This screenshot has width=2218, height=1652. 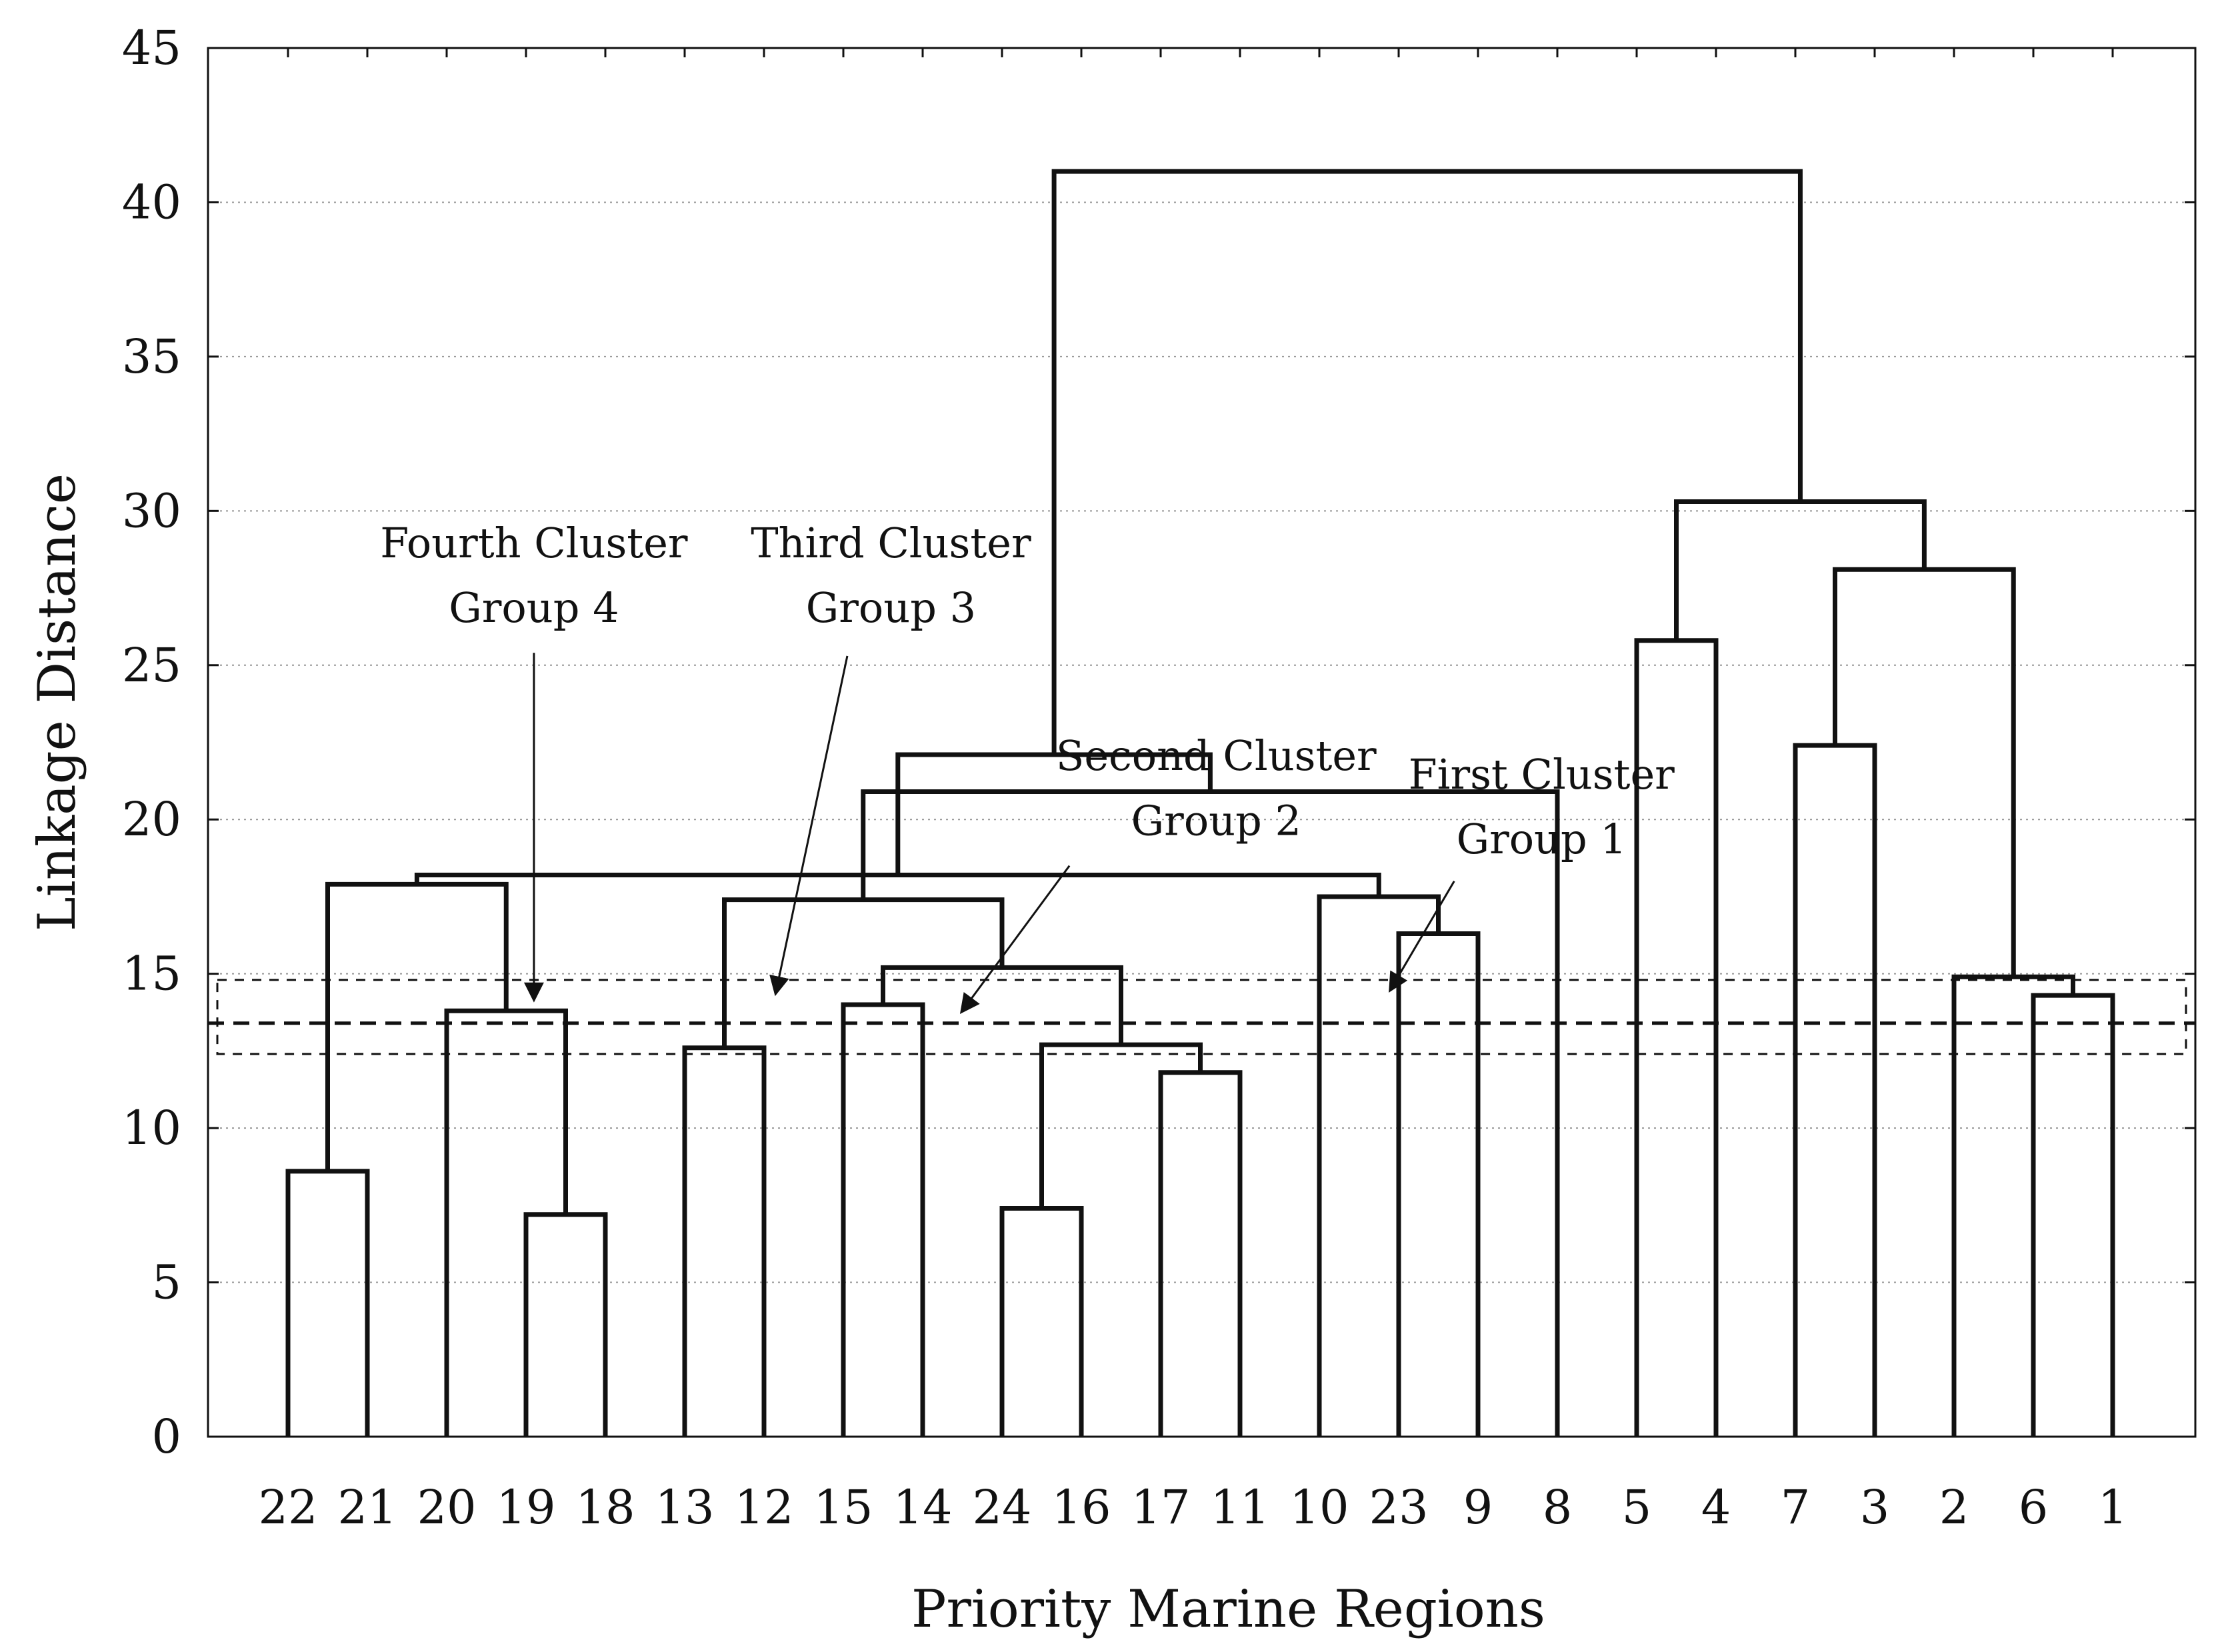 I want to click on x-tick-label: 17, so click(x=1160, y=1507).